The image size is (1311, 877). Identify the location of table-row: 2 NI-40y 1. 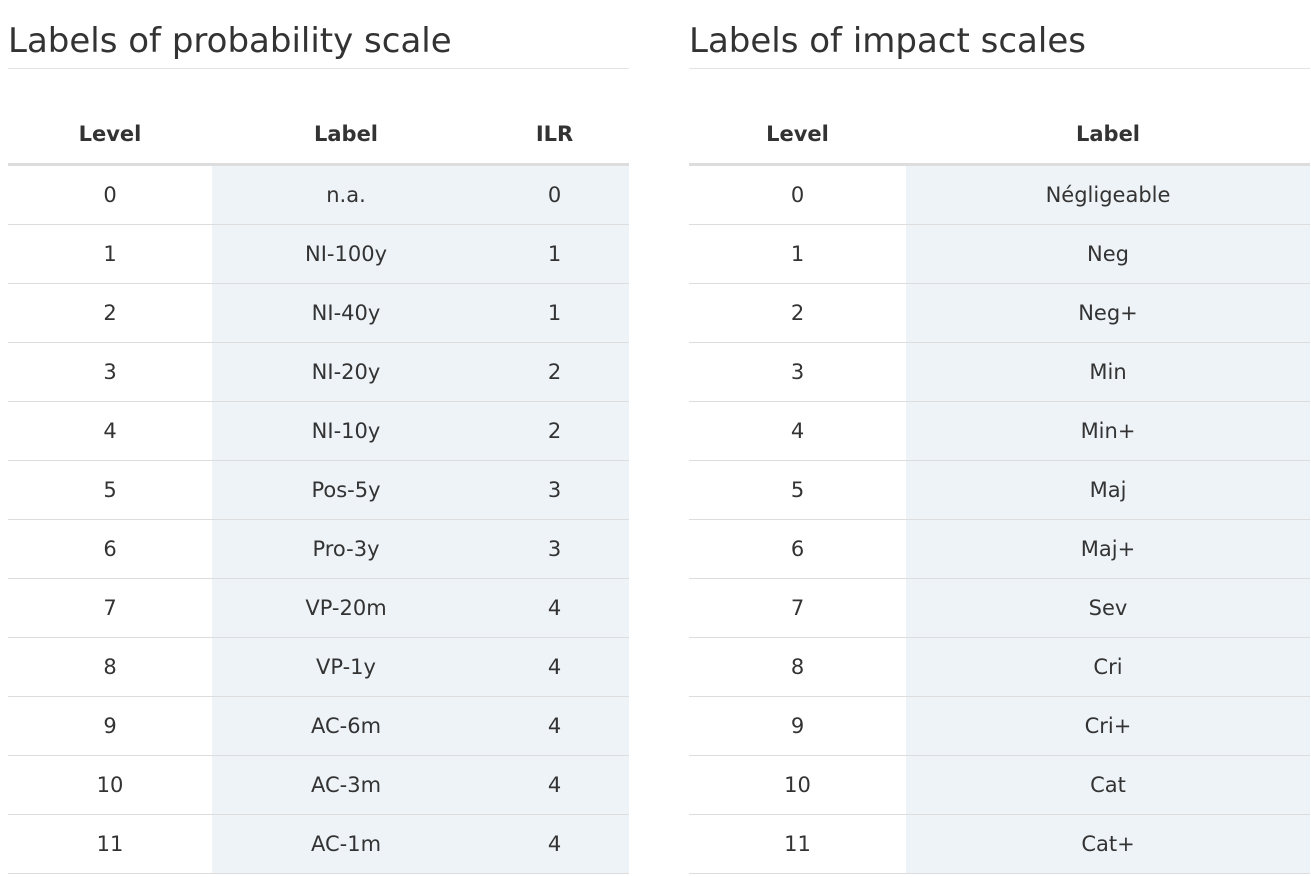
(318, 313).